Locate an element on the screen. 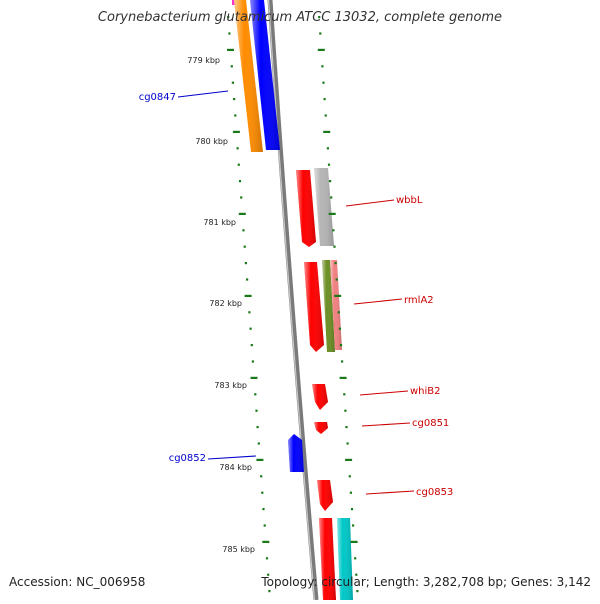  gene-red-bottom is located at coordinates (327, 559).